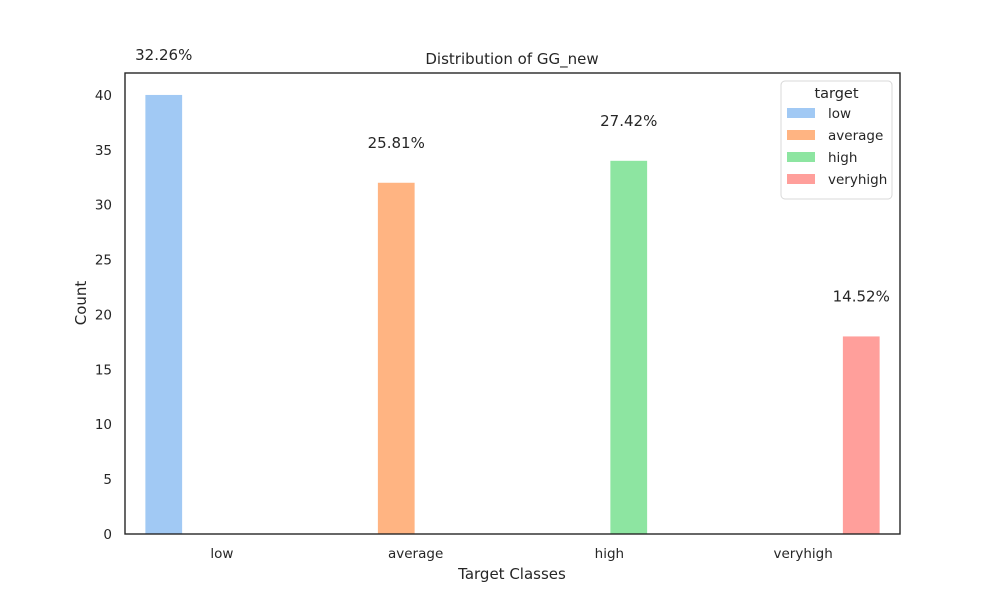 The height and width of the screenshot is (600, 1000). What do you see at coordinates (163, 55) in the screenshot?
I see `bar-annotation-low: 32.26%` at bounding box center [163, 55].